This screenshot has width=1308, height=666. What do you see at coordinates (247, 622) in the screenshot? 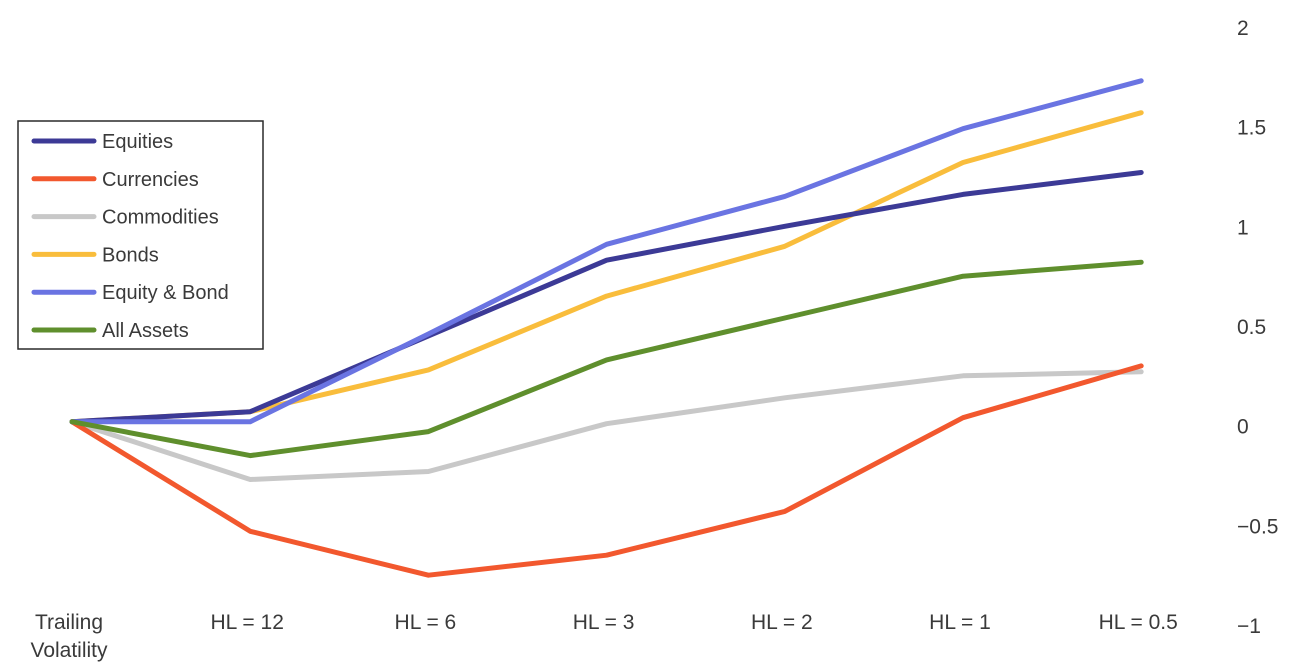
I see `x-tick-label-hl-12: HL = 12` at bounding box center [247, 622].